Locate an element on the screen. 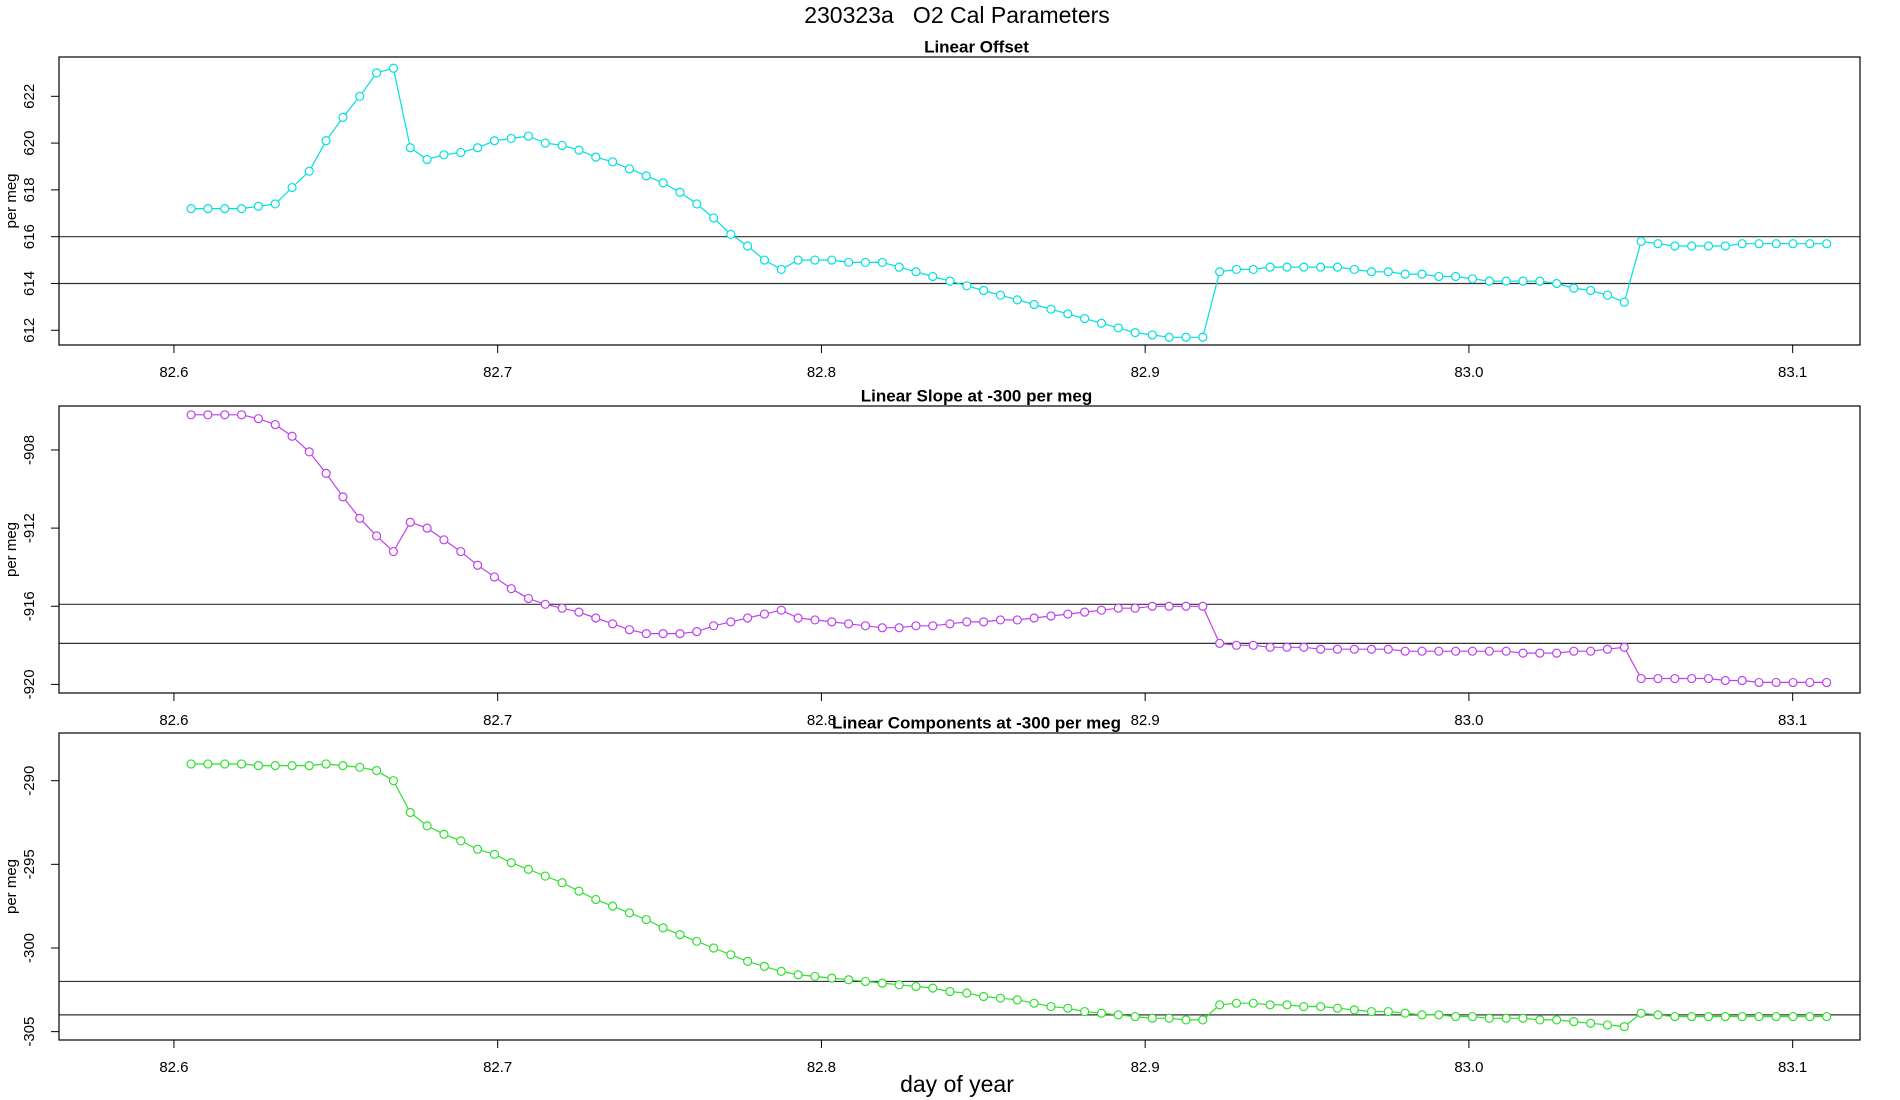 The height and width of the screenshot is (1100, 1900). x-tick-label: 82.7 is located at coordinates (497, 720).